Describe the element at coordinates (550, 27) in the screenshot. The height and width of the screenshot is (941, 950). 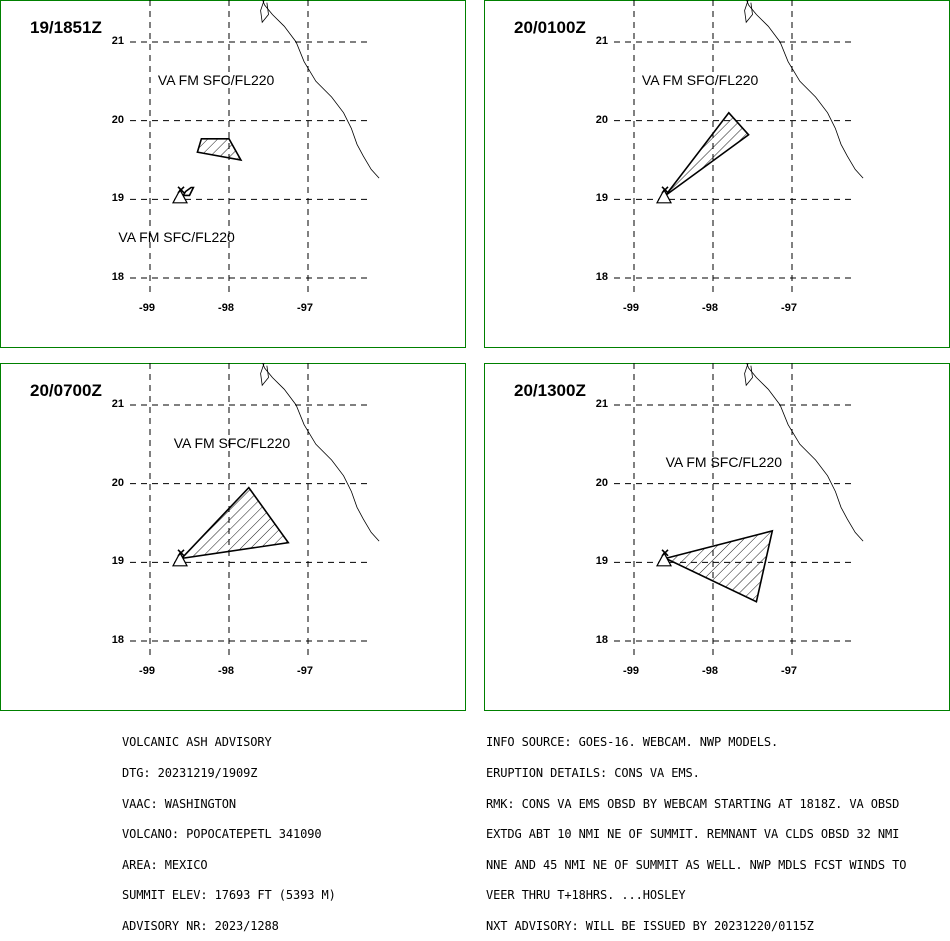
I see `panel-time: 20/0100Z` at that location.